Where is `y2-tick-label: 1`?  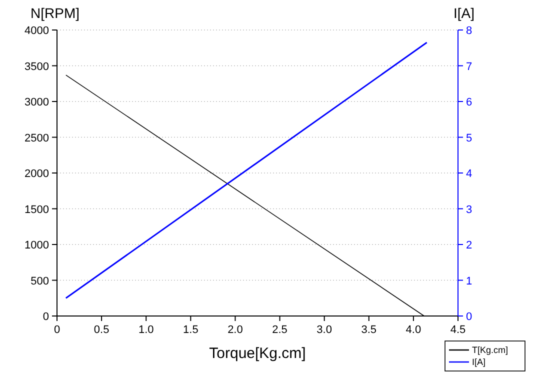
y2-tick-label: 1 is located at coordinates (469, 281).